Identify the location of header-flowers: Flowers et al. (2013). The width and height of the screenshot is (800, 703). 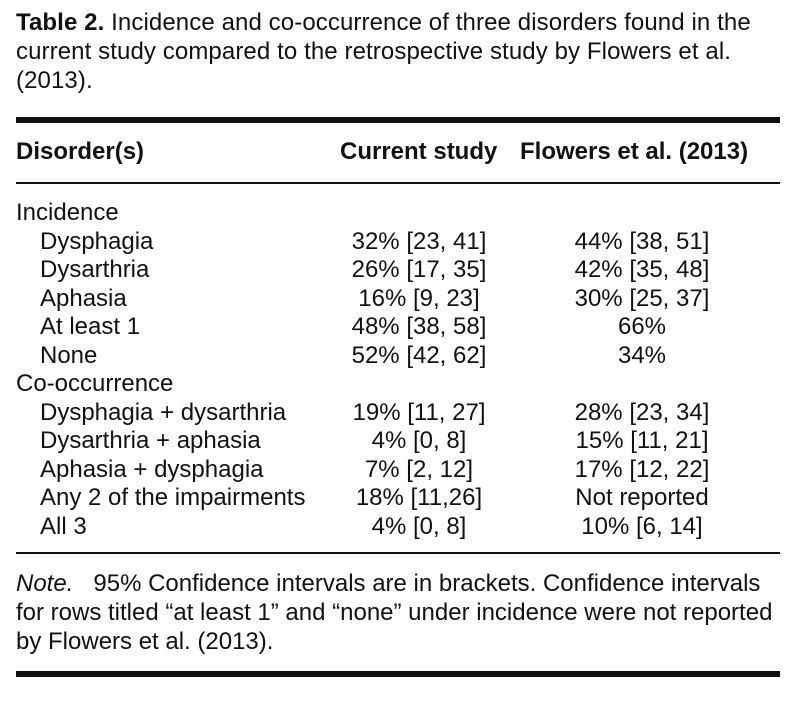
(634, 151).